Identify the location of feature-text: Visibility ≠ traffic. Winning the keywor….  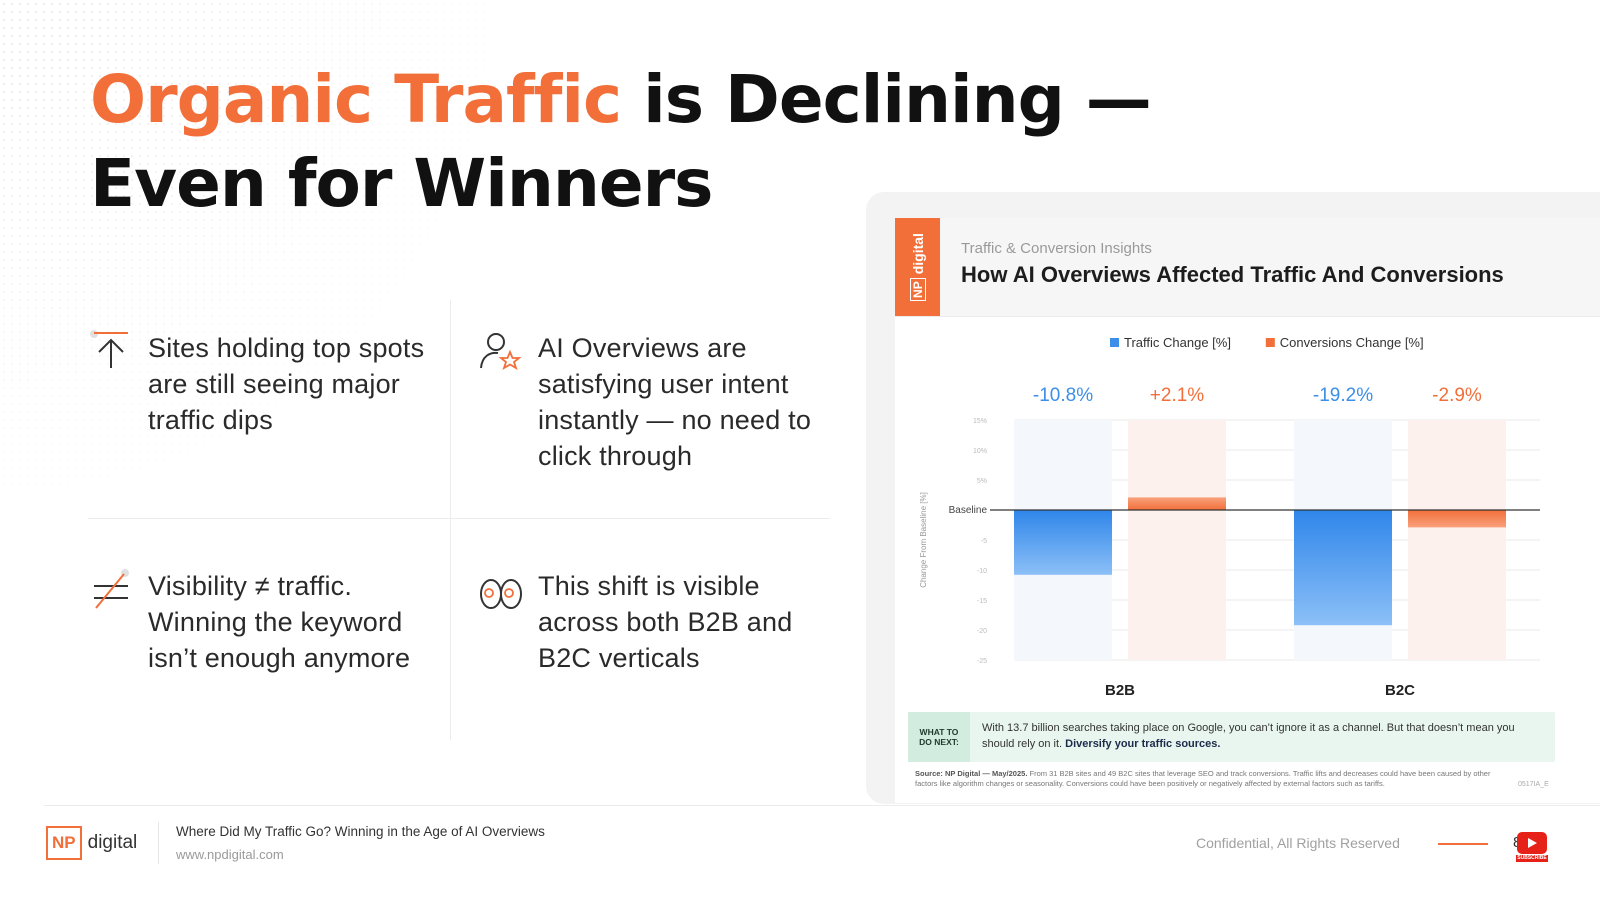
(279, 622).